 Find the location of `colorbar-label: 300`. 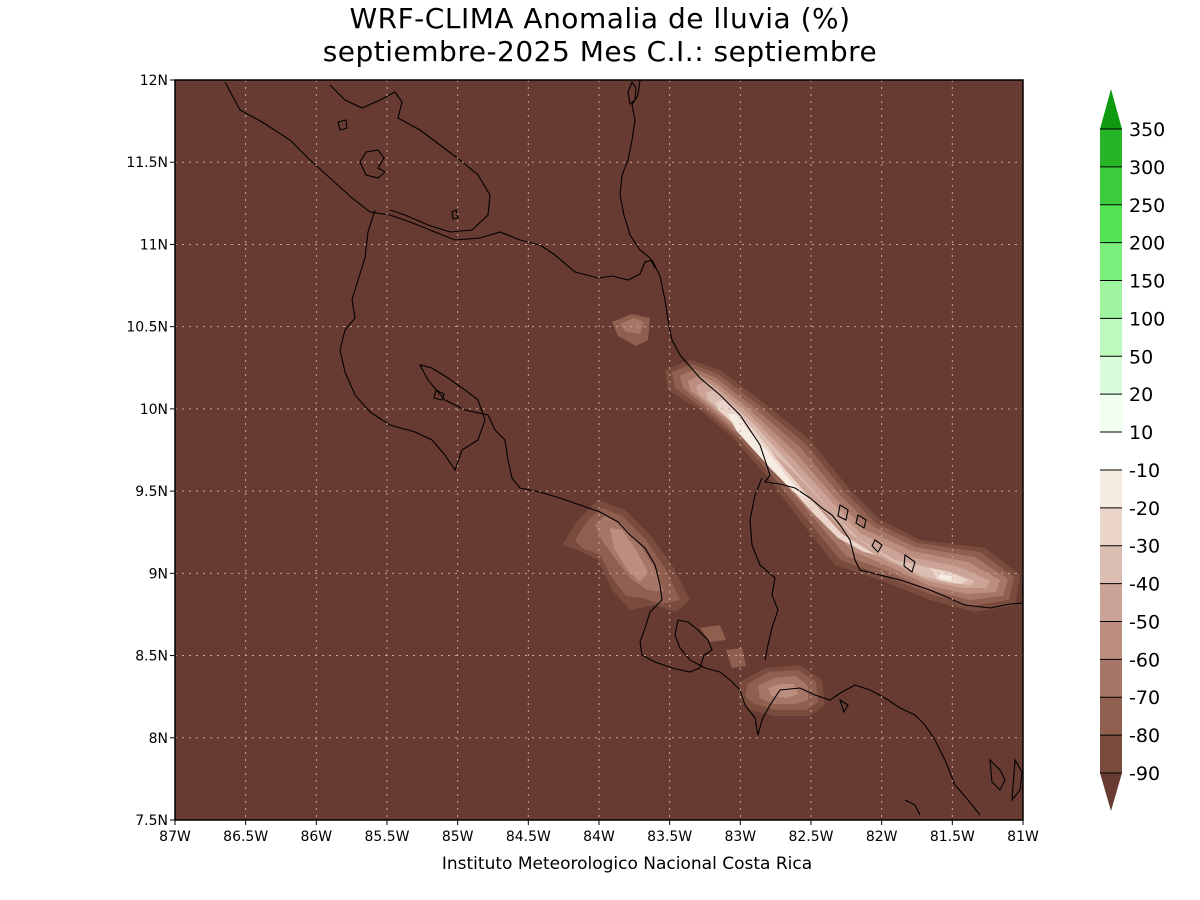

colorbar-label: 300 is located at coordinates (1147, 168).